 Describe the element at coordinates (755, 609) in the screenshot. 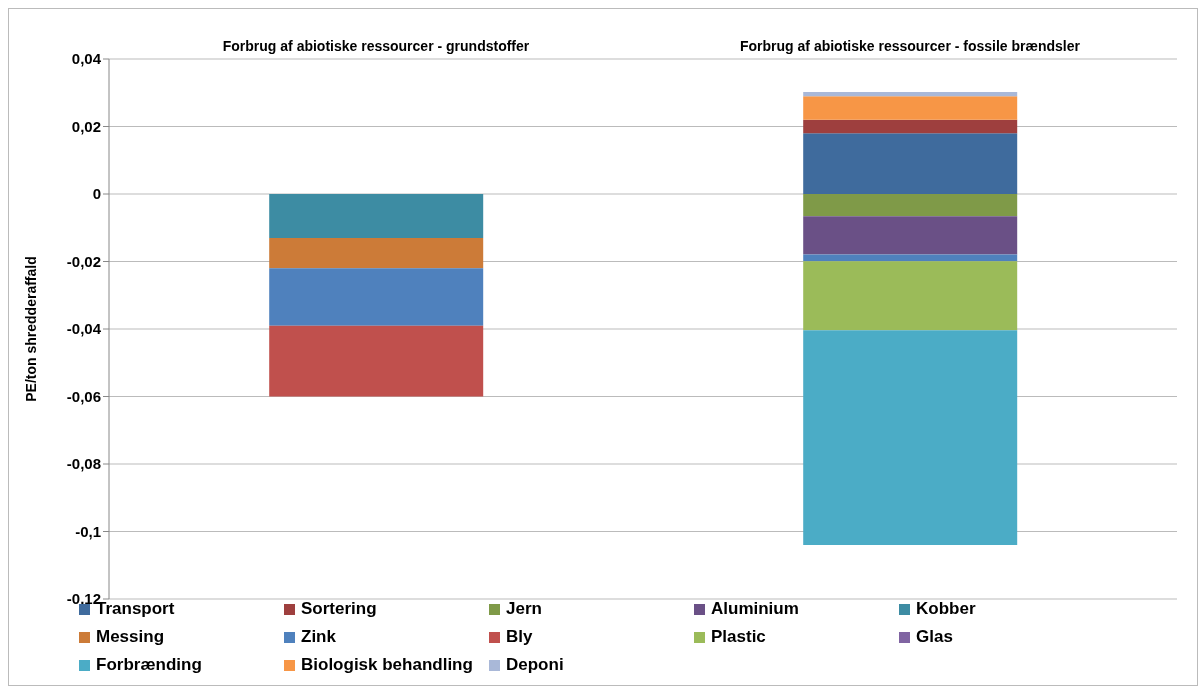

I see `legend-label: Aluminium` at that location.